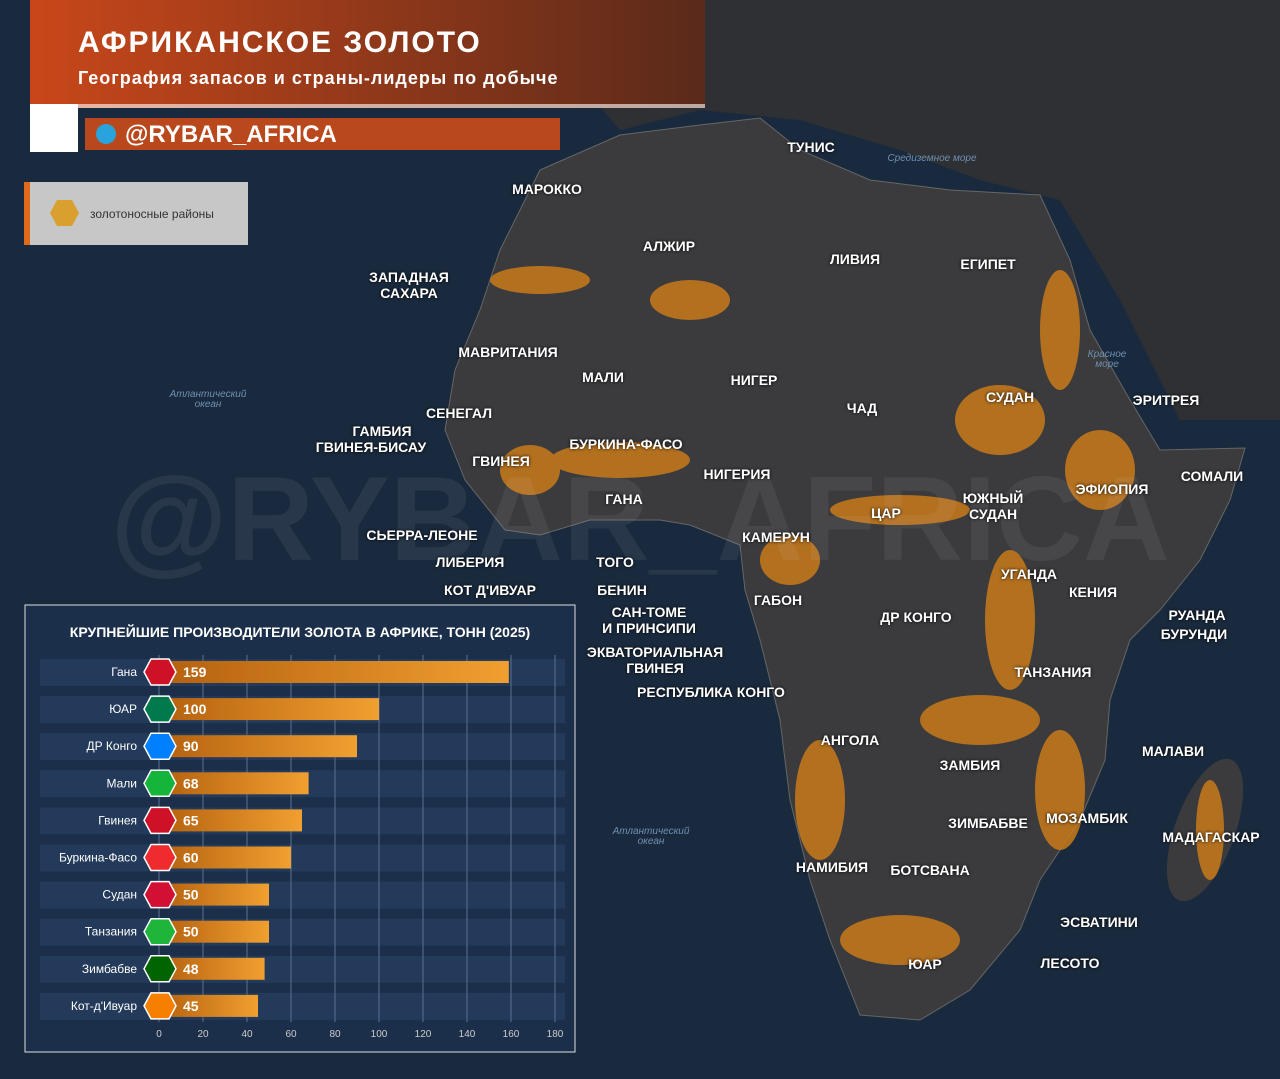 The image size is (1280, 1079). Describe the element at coordinates (1211, 837) in the screenshot. I see `country-label: МАДАГАСКАР` at that location.